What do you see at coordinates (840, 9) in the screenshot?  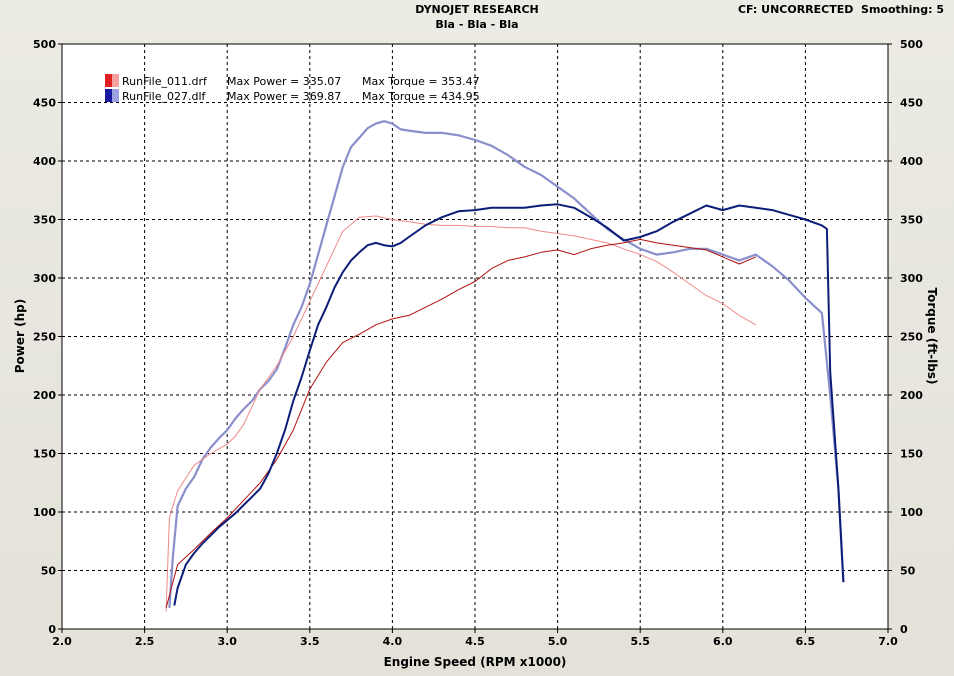 I see `correction-info: CF: UNCORRECTED Smoothing: 5` at bounding box center [840, 9].